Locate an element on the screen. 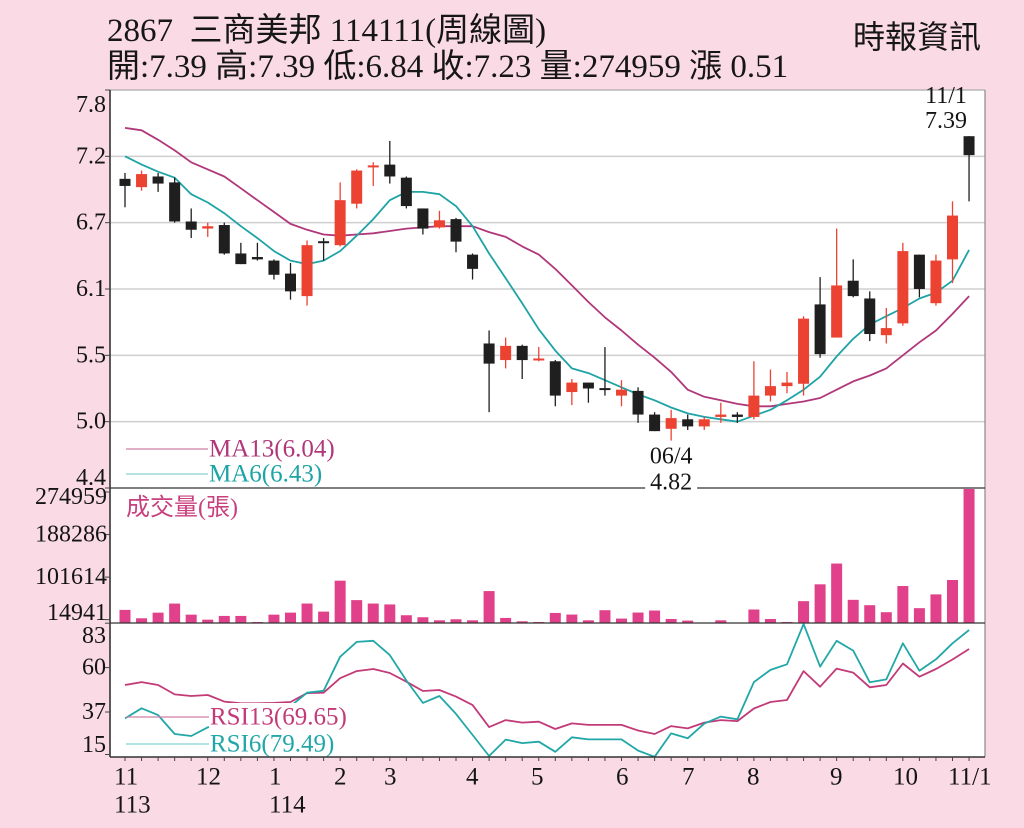 This screenshot has height=828, width=1024. rsi-legend: RSI13(69.65)RSI6(79.49) is located at coordinates (239, 730).